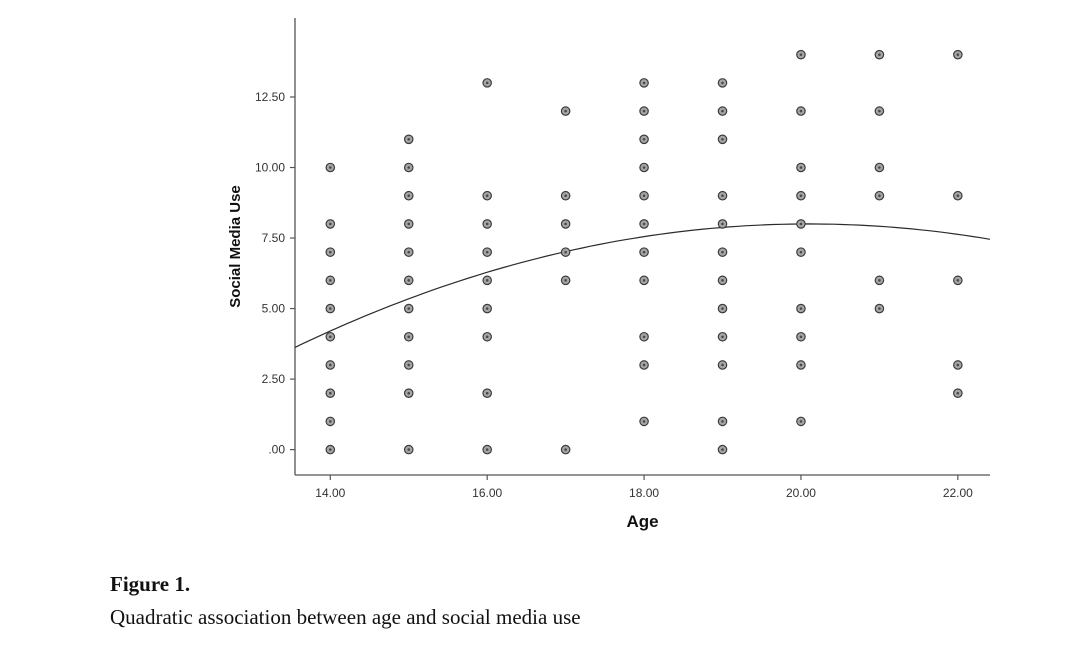 The height and width of the screenshot is (661, 1068). I want to click on y-tick-label: .00, so click(276, 450).